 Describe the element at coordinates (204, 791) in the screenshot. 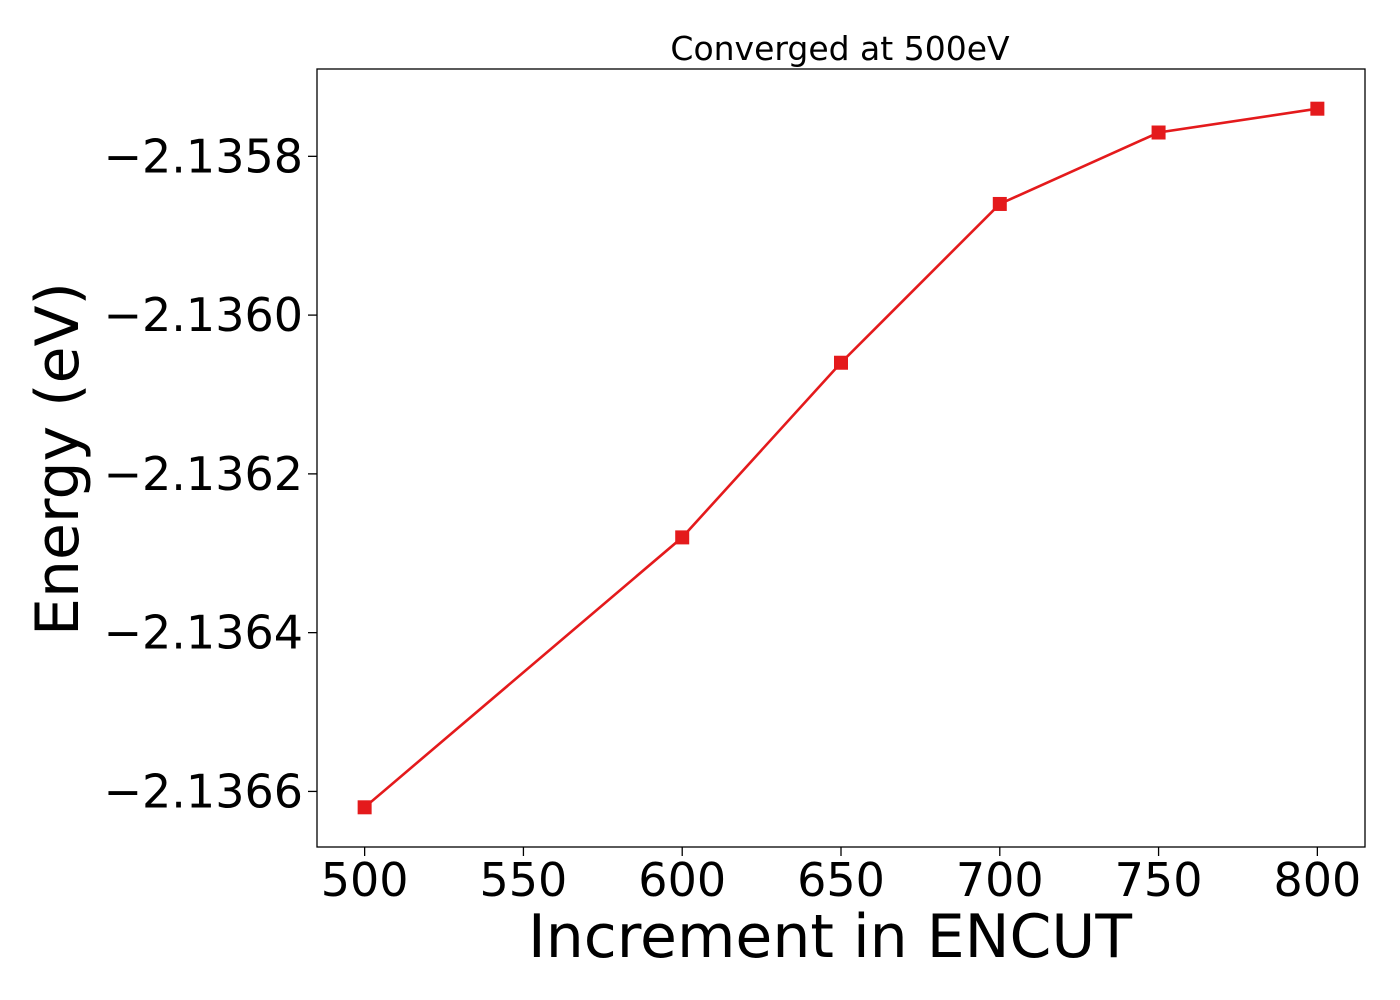

I see `y-tick-label: −2.1366` at that location.